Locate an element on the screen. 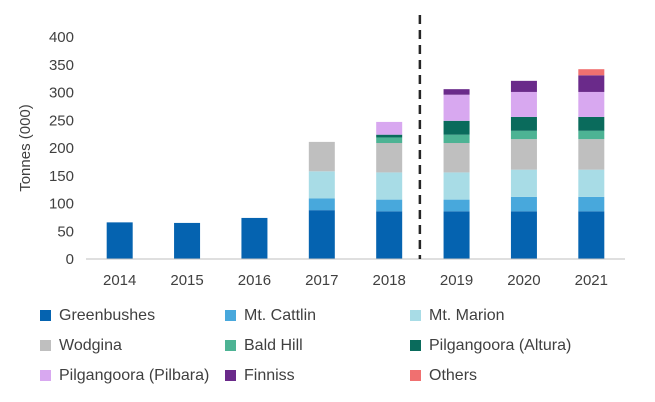 This screenshot has height=402, width=655. x-tick-label: 2018 is located at coordinates (389, 280).